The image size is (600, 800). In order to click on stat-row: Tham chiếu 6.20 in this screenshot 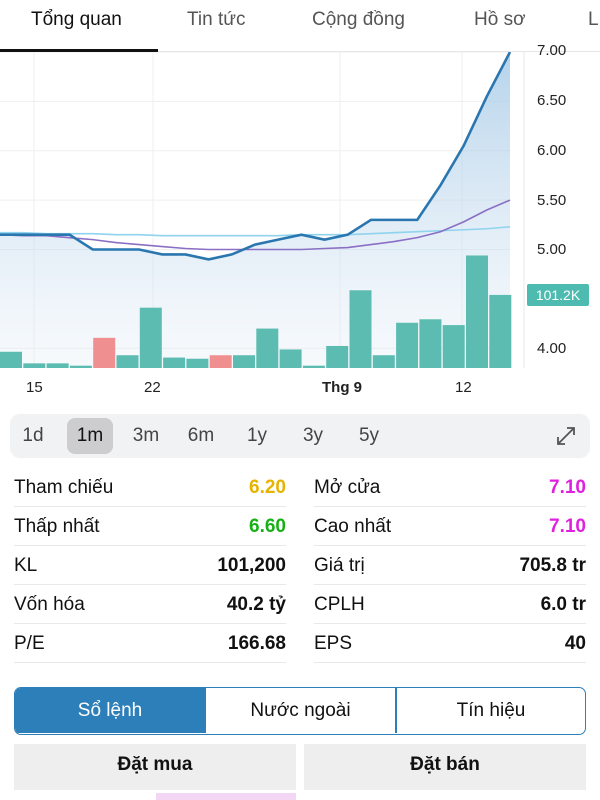, I will do `click(150, 487)`.